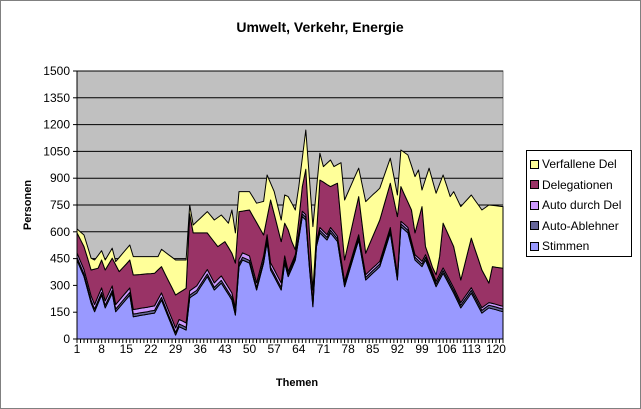 This screenshot has width=641, height=409. What do you see at coordinates (66, 339) in the screenshot?
I see `y-tick-label: 0` at bounding box center [66, 339].